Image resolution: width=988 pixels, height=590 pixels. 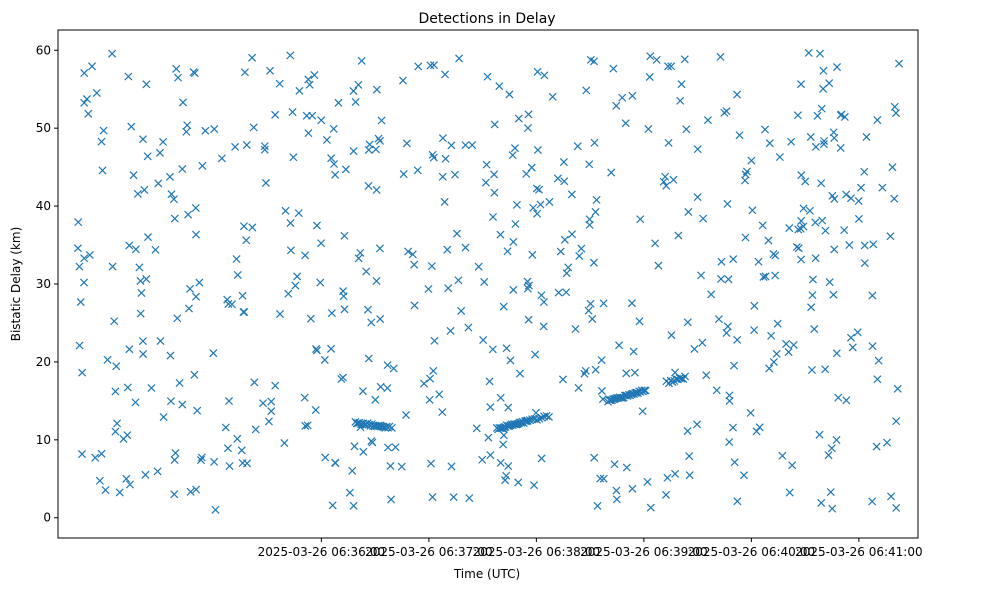 I want to click on x-tick-label: 2025-03-26 06:36:00, so click(x=321, y=552).